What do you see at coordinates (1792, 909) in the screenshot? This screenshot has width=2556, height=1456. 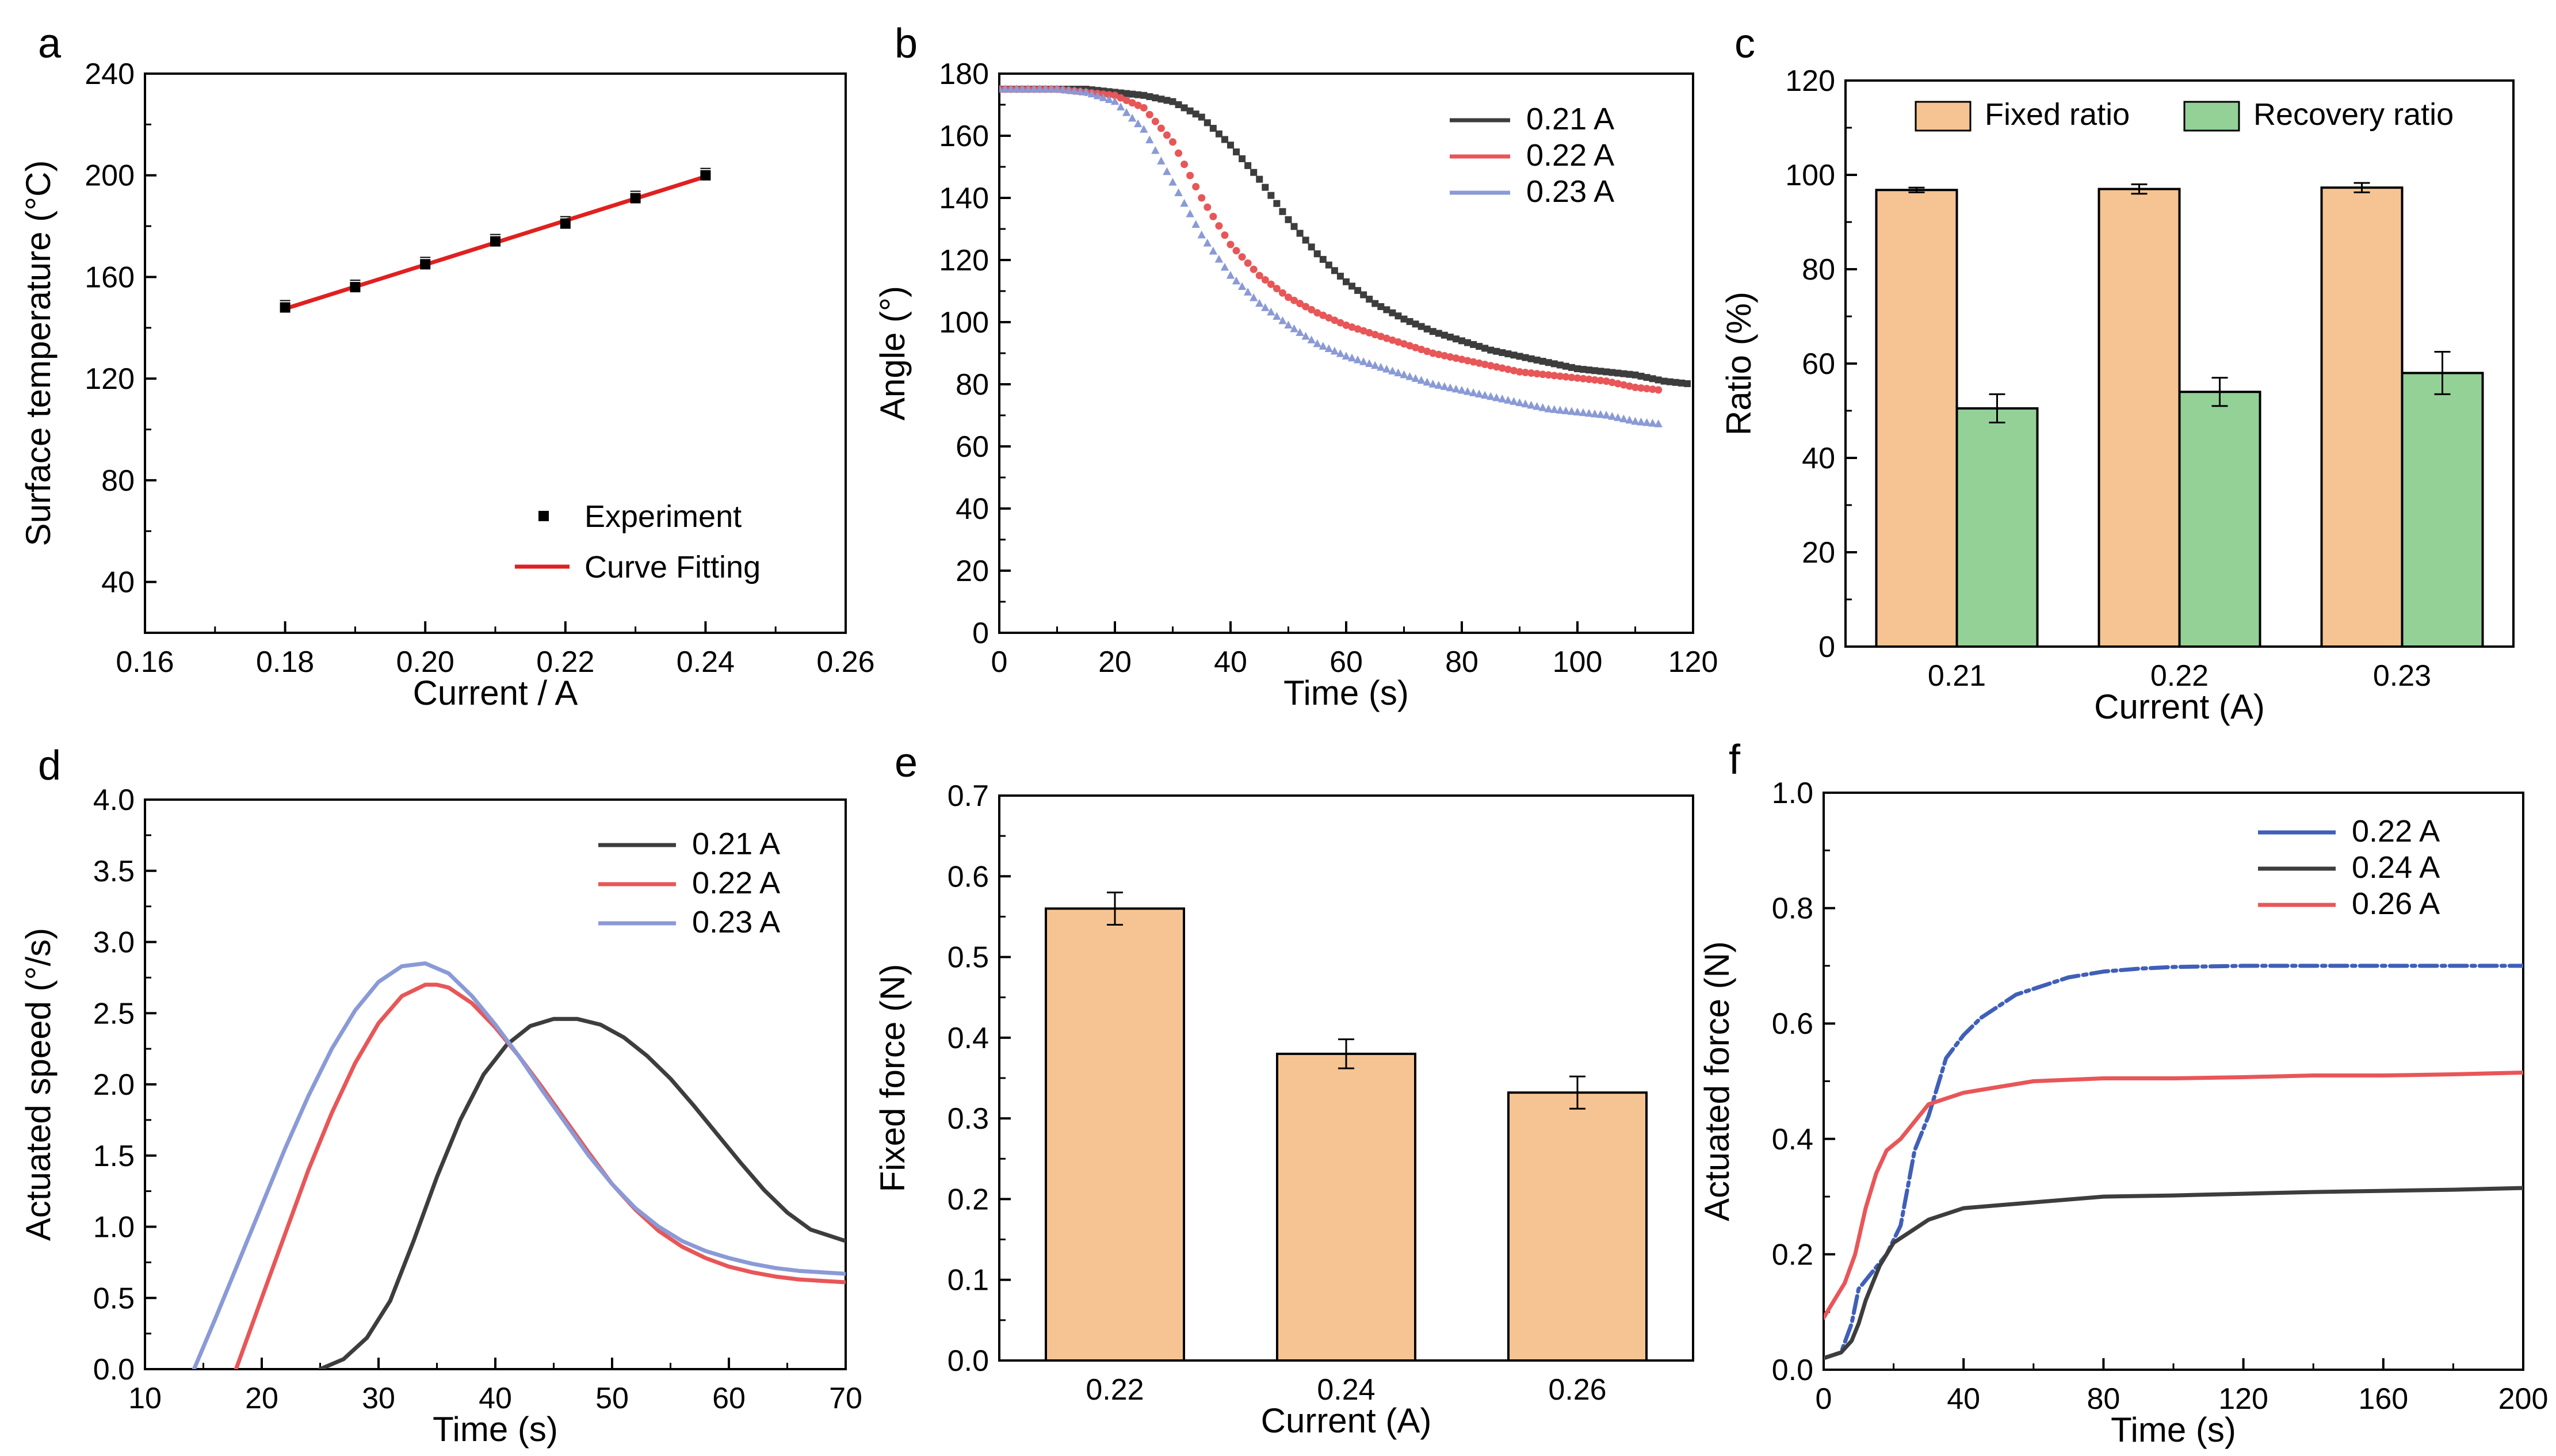 I see `y-tick-label: 0.8` at bounding box center [1792, 909].